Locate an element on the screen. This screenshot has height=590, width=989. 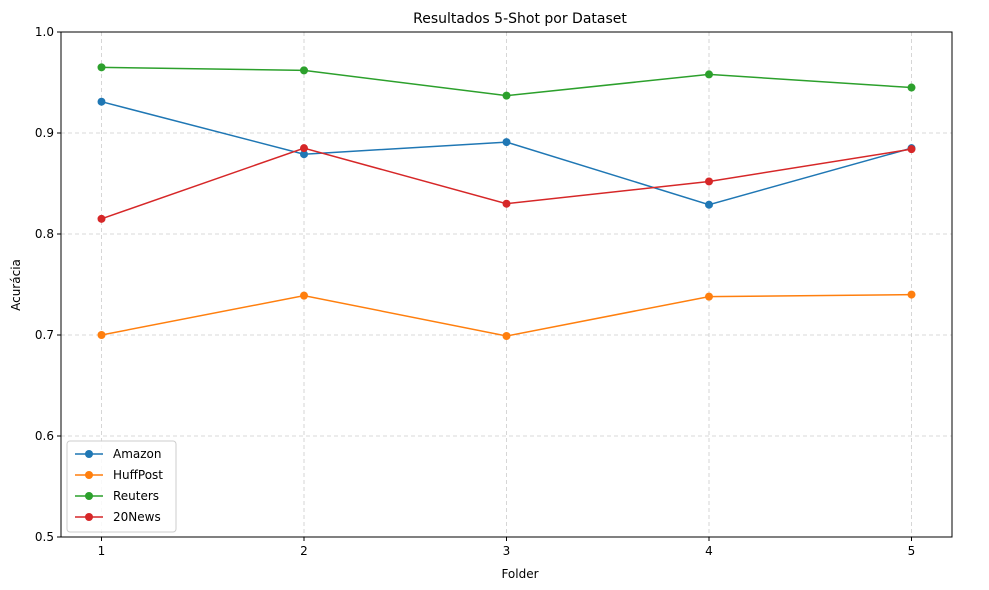
legend-label: Reuters is located at coordinates (136, 496).